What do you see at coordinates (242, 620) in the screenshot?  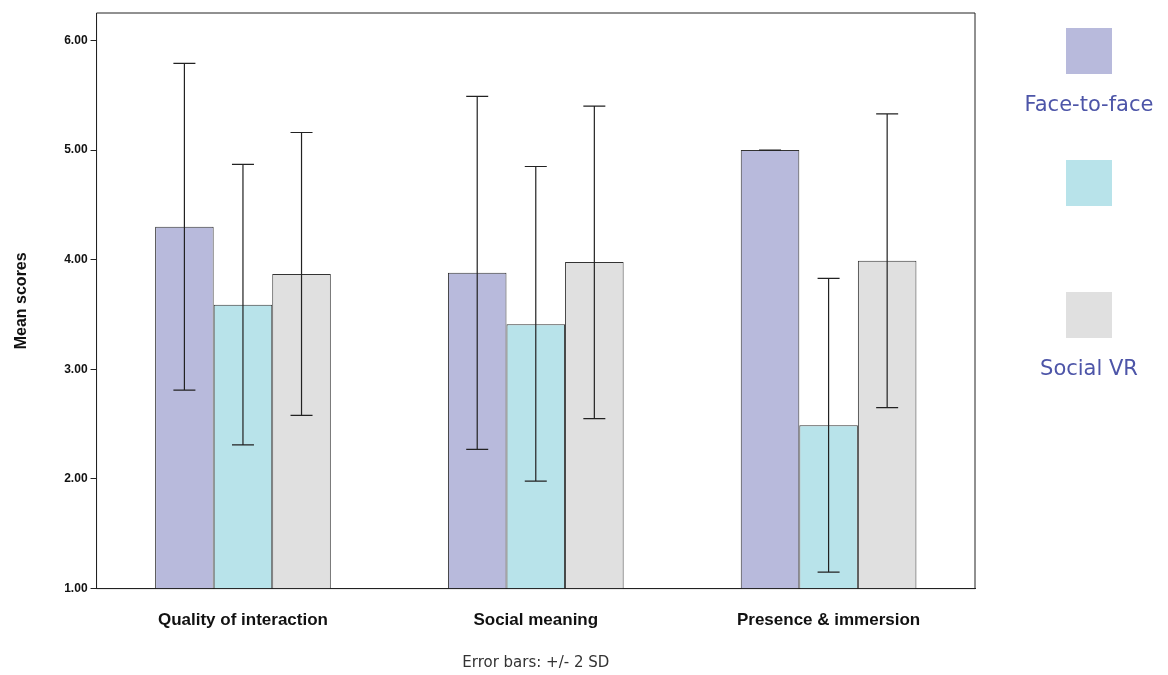 I see `x-tick-label: Quality of interaction` at bounding box center [242, 620].